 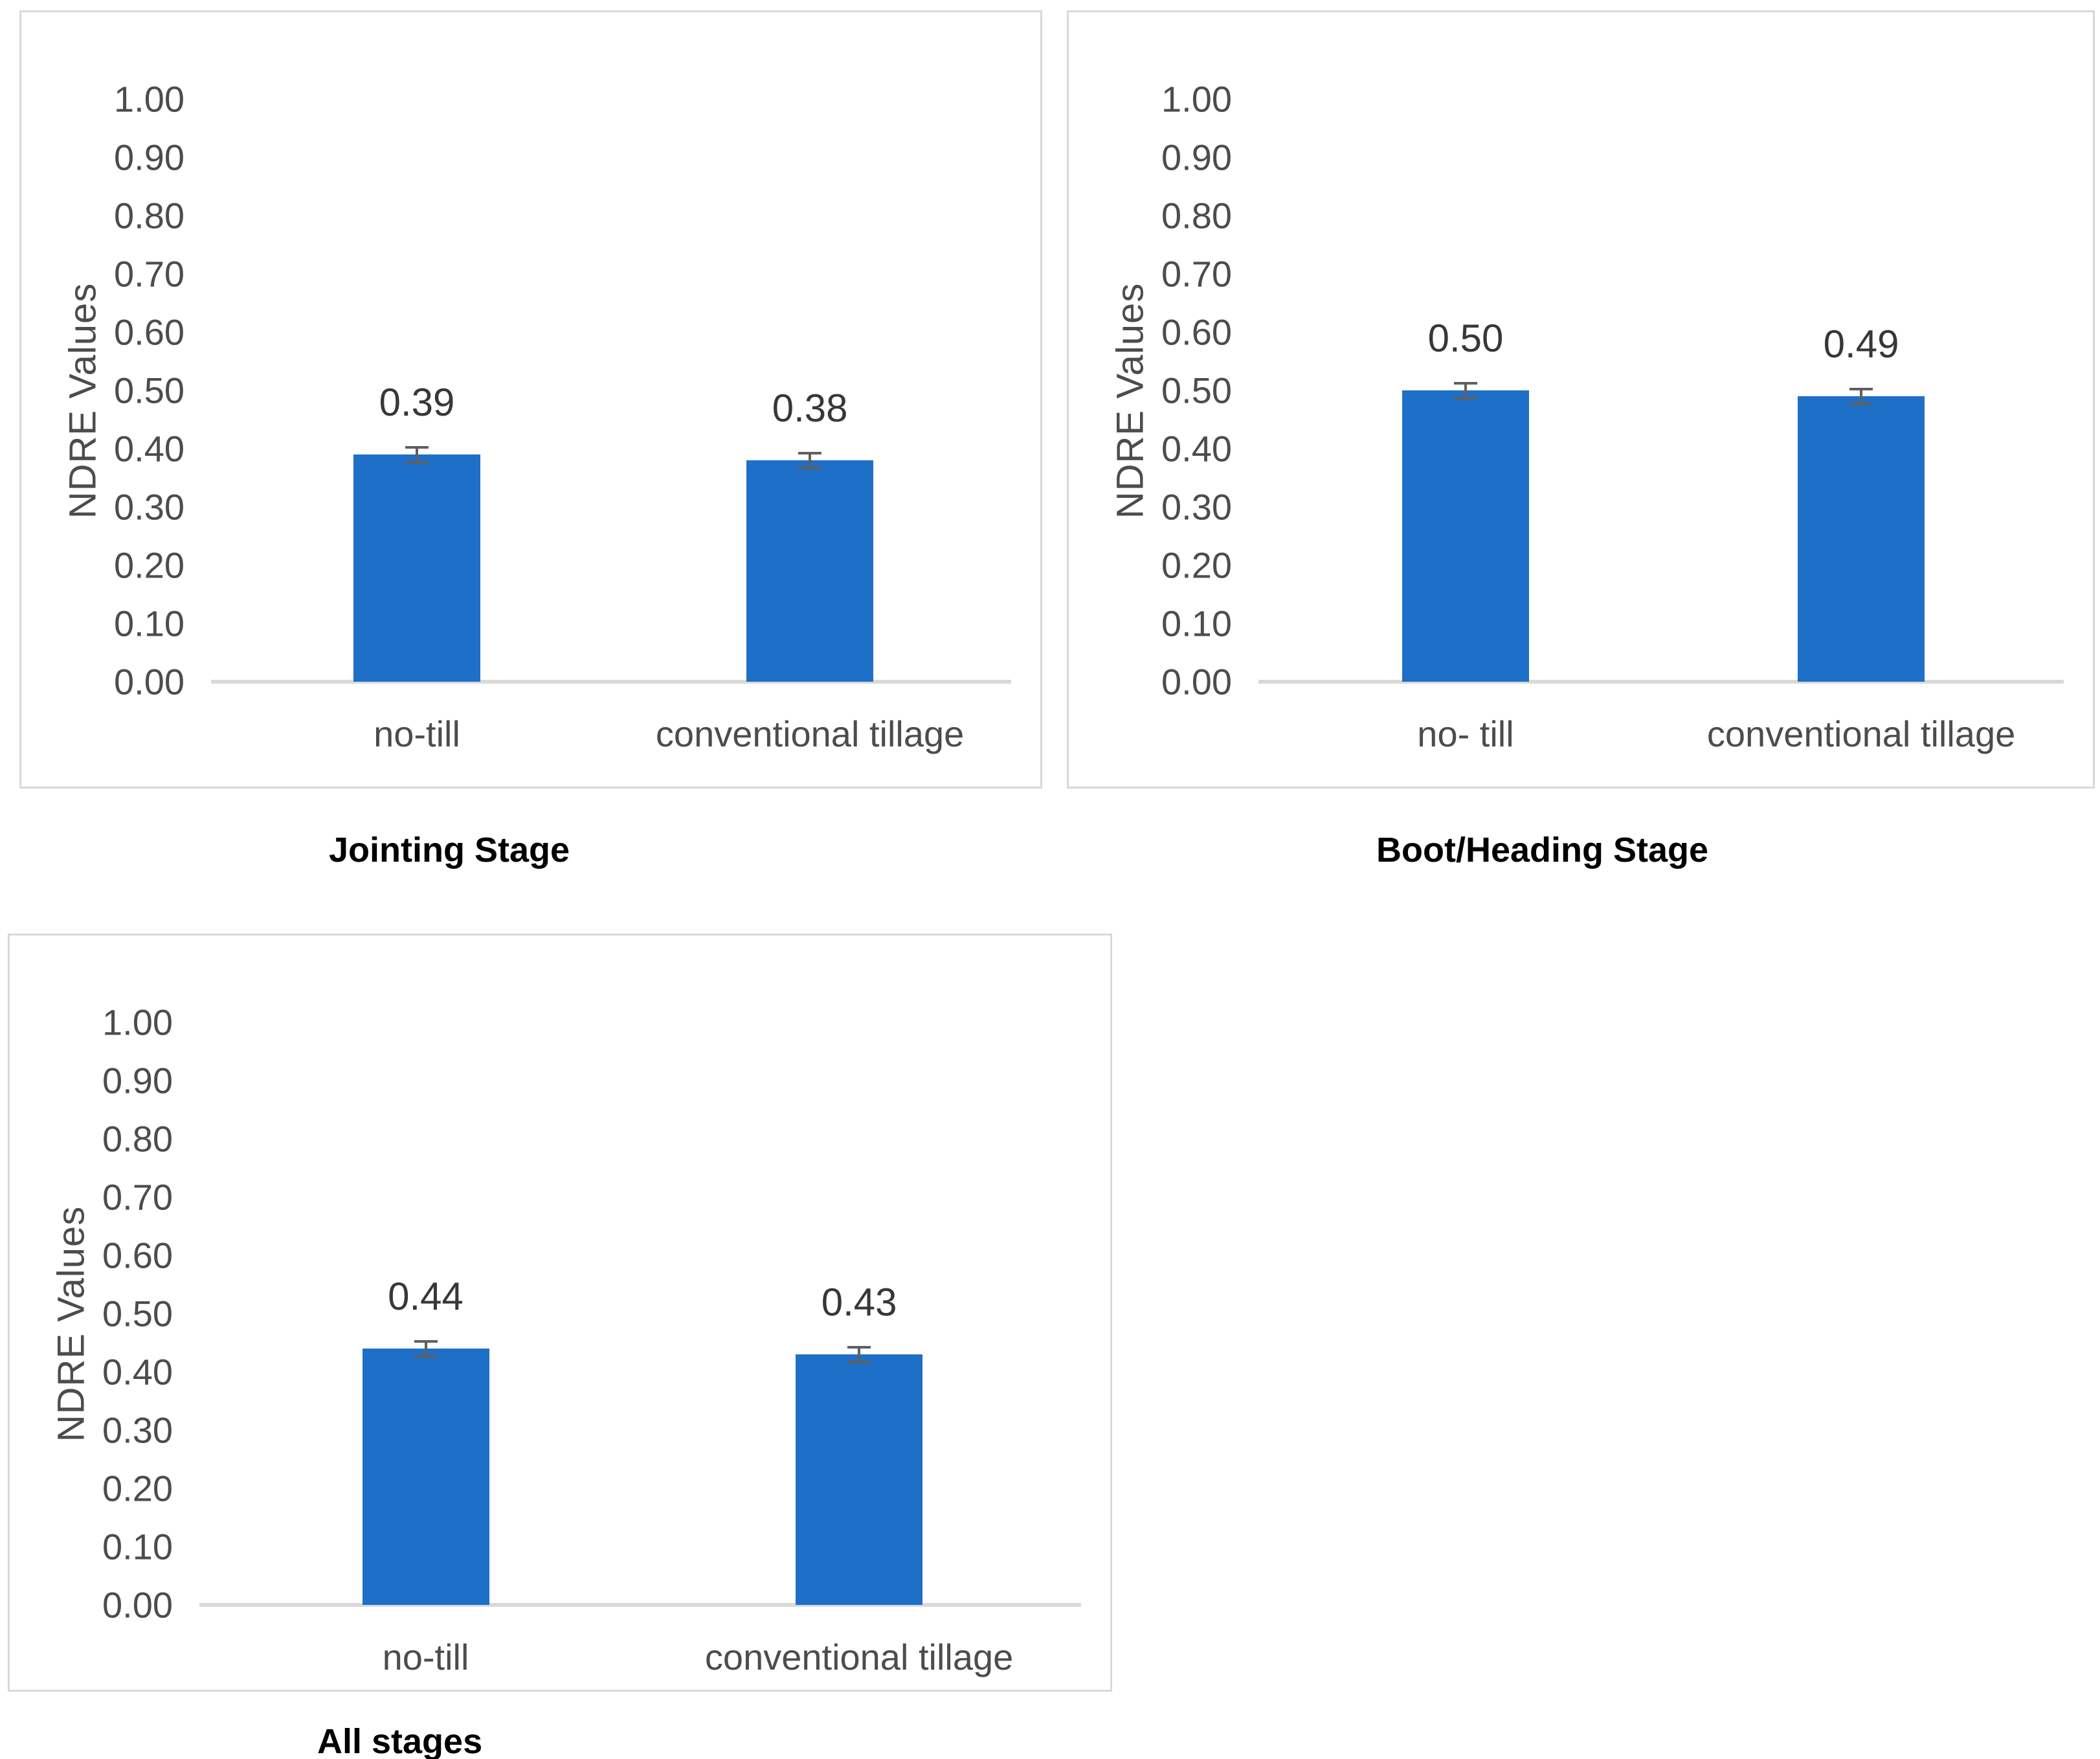 What do you see at coordinates (1465, 733) in the screenshot?
I see `x-category-label: no- till` at bounding box center [1465, 733].